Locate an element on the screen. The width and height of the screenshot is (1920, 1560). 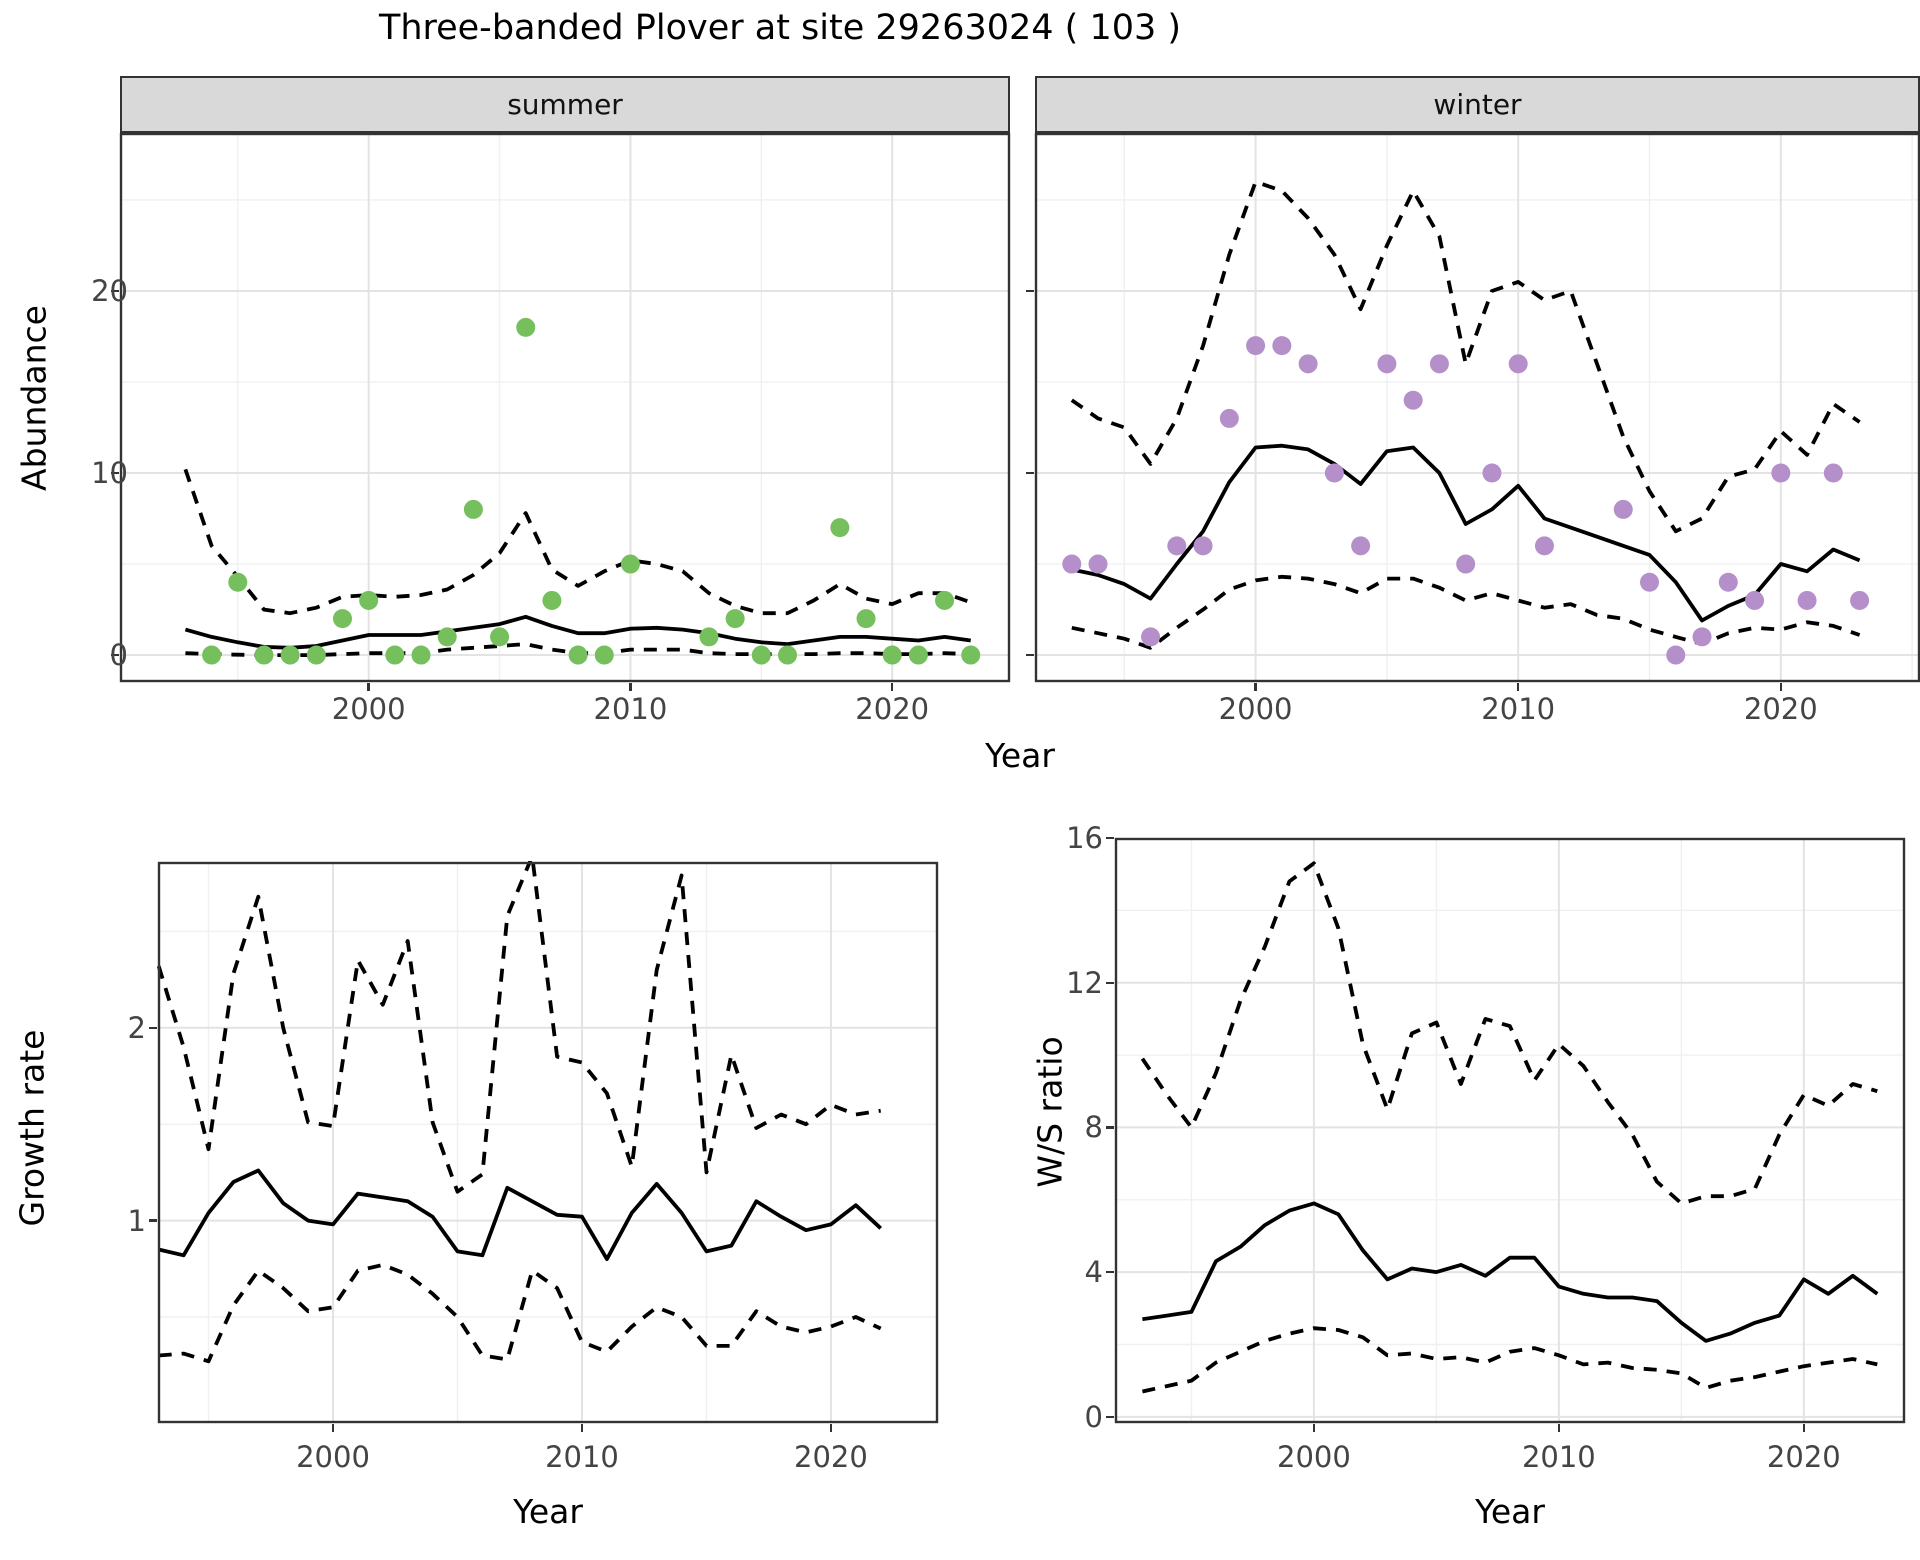
panel-border is located at coordinates (548, 1142).